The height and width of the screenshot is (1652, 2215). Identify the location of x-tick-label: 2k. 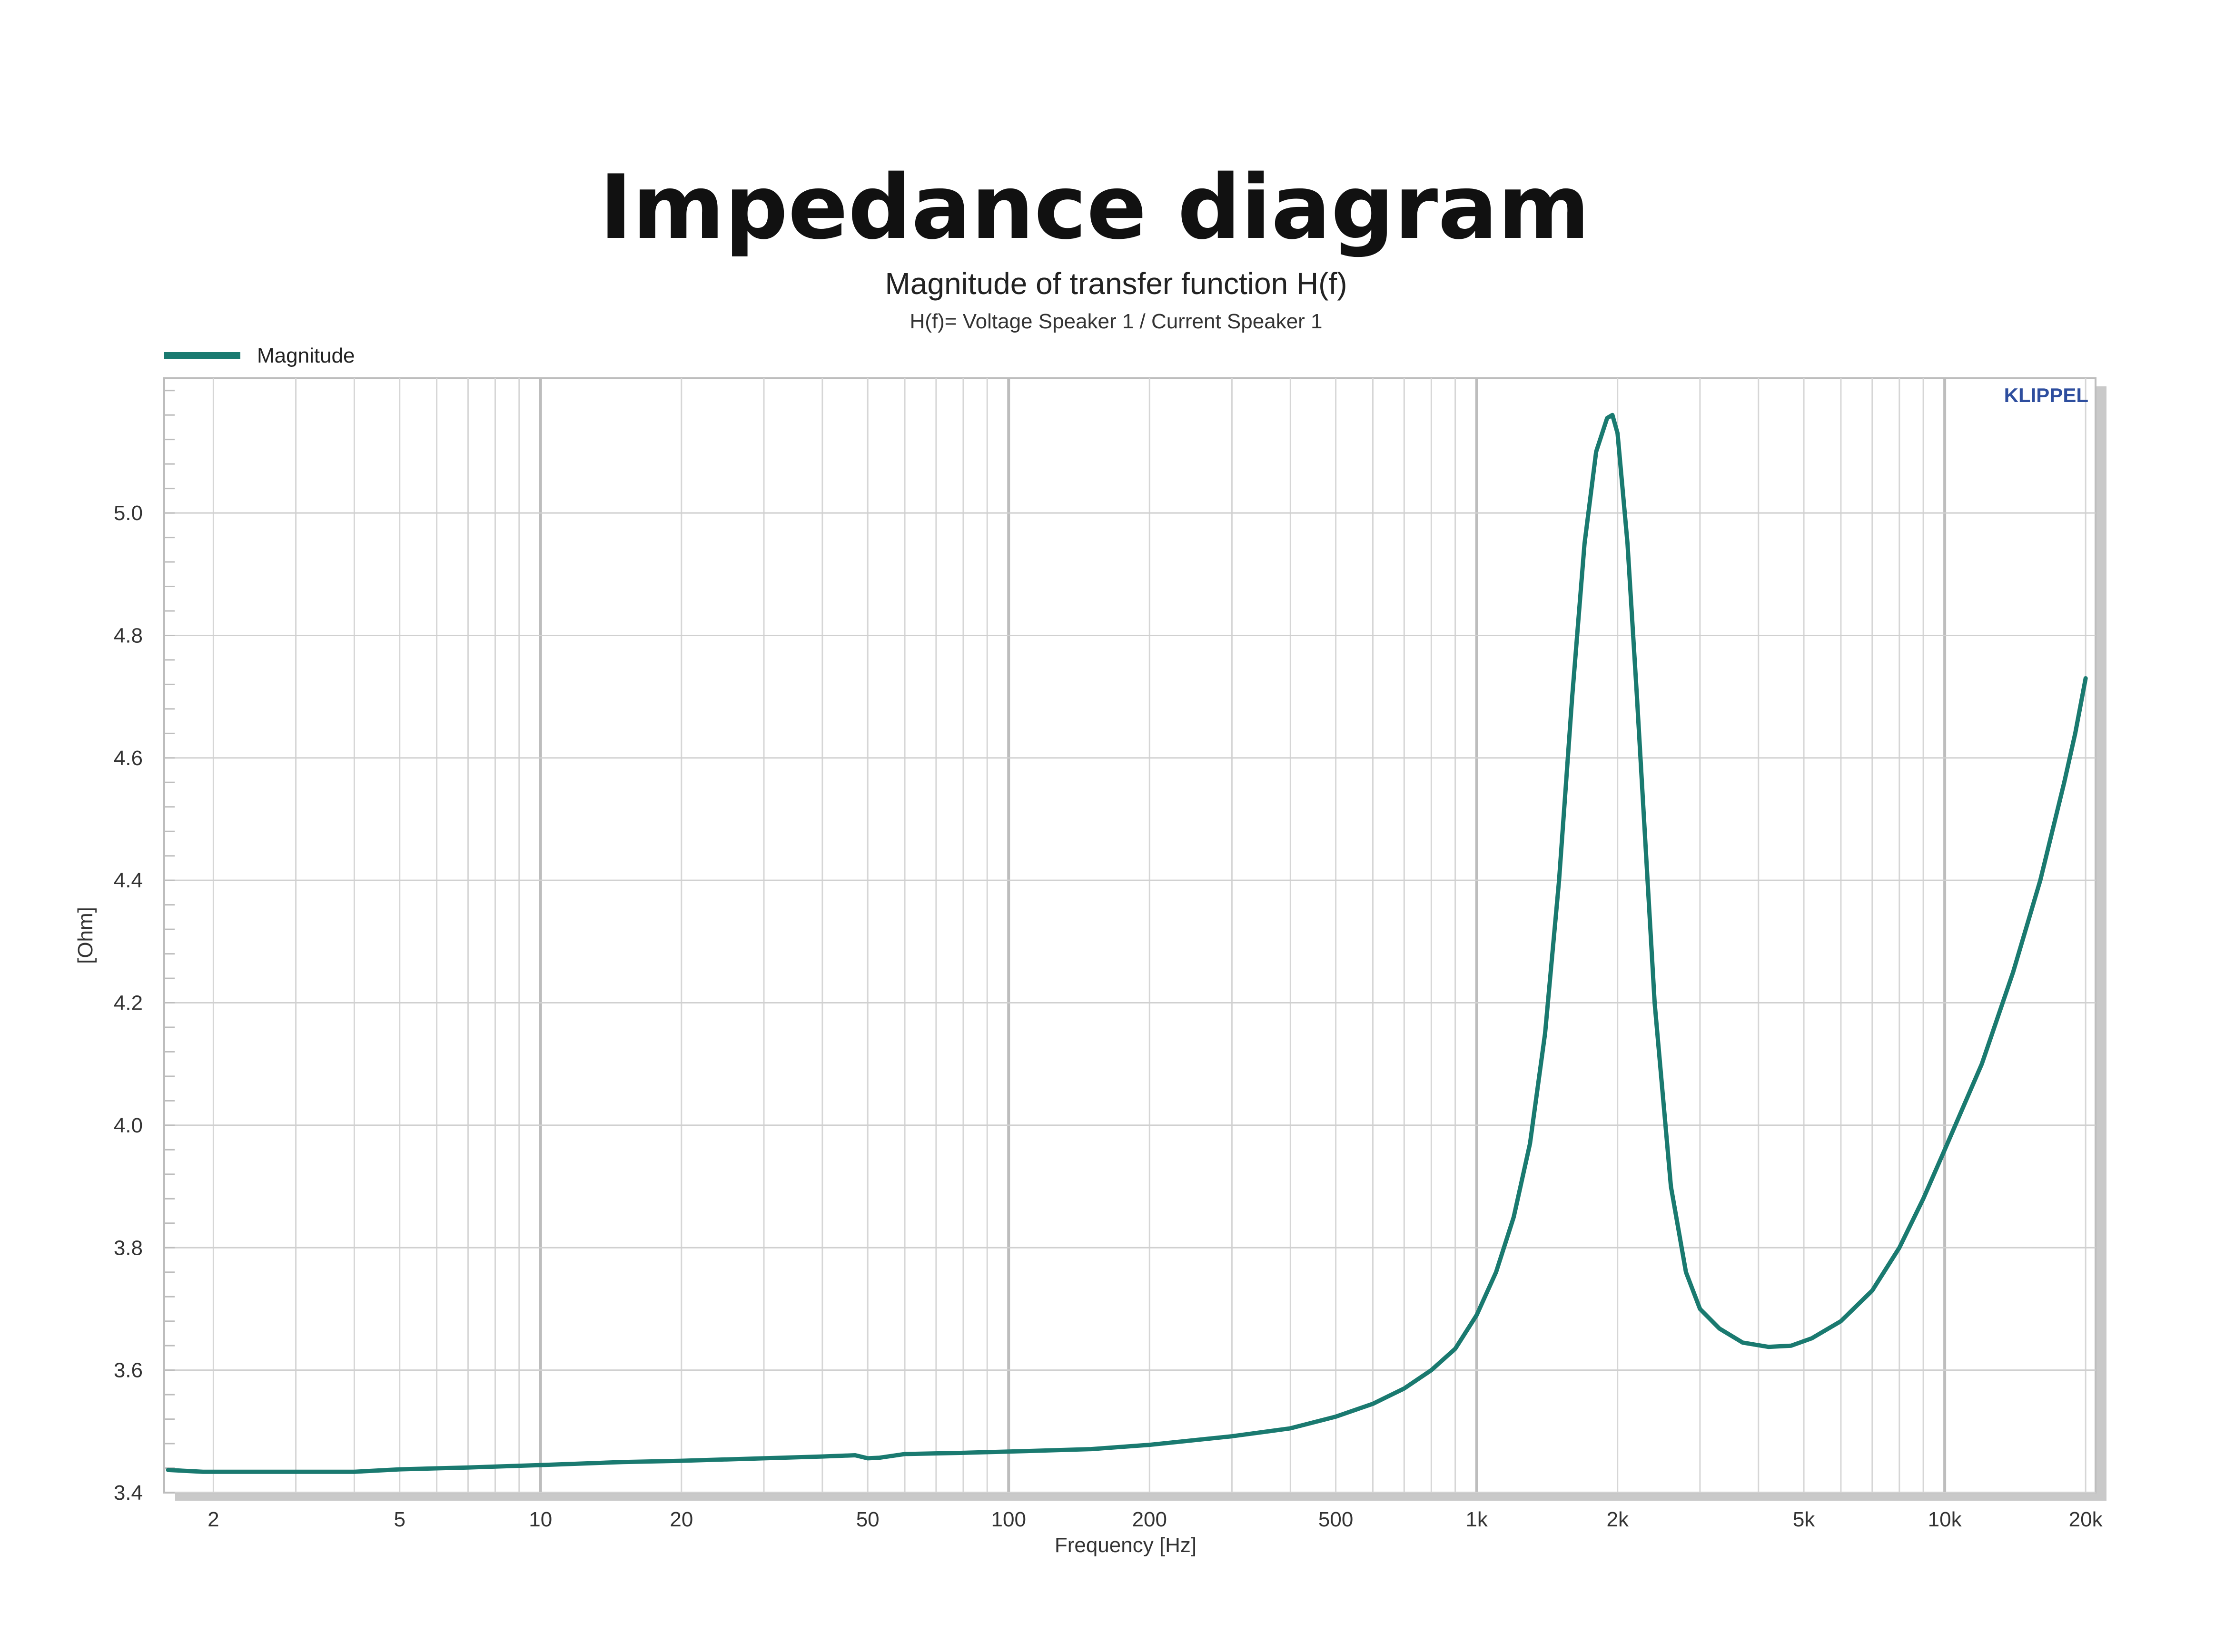
(1617, 1519).